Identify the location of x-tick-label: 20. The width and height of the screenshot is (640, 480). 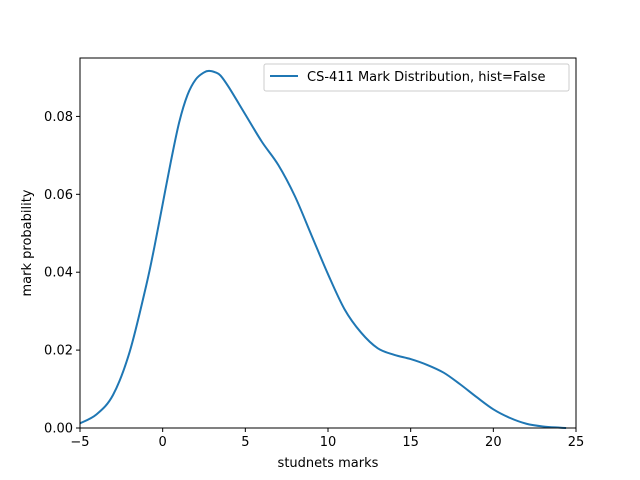
(493, 442).